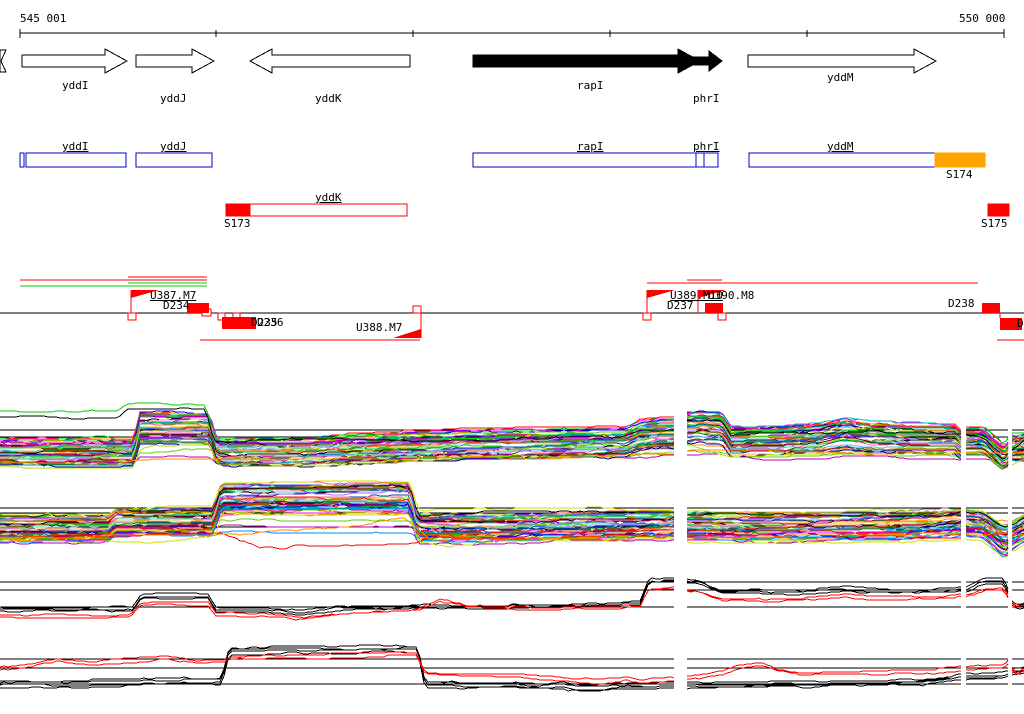 Image resolution: width=1024 pixels, height=714 pixels. Describe the element at coordinates (43, 18) in the screenshot. I see `ruler-start-label: 545 001` at that location.